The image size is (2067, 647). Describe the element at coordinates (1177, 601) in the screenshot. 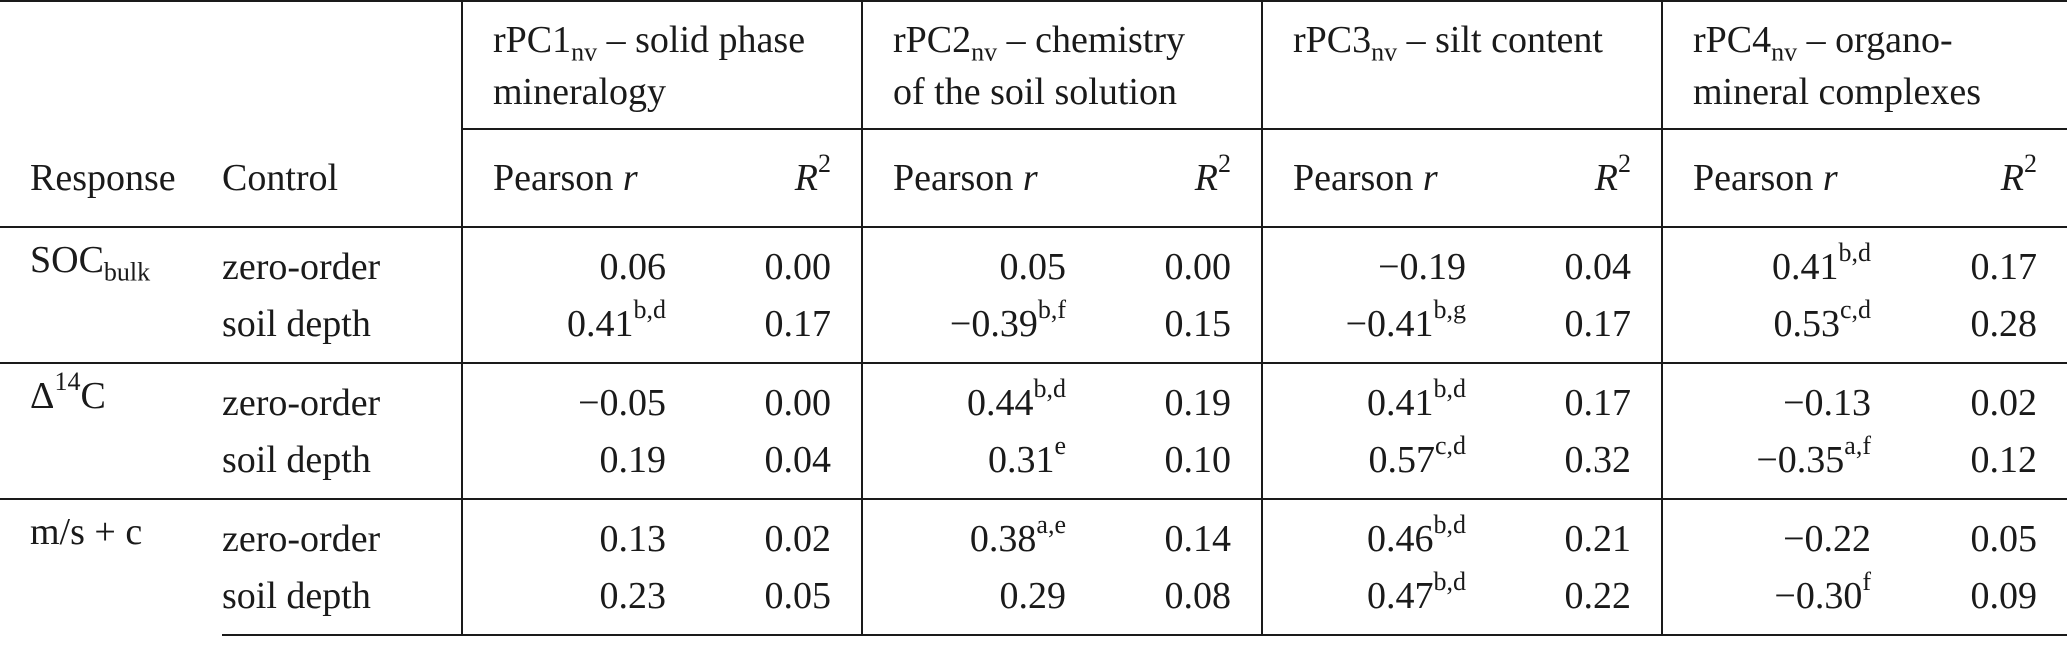

I see `r2-cell: 0.08` at that location.